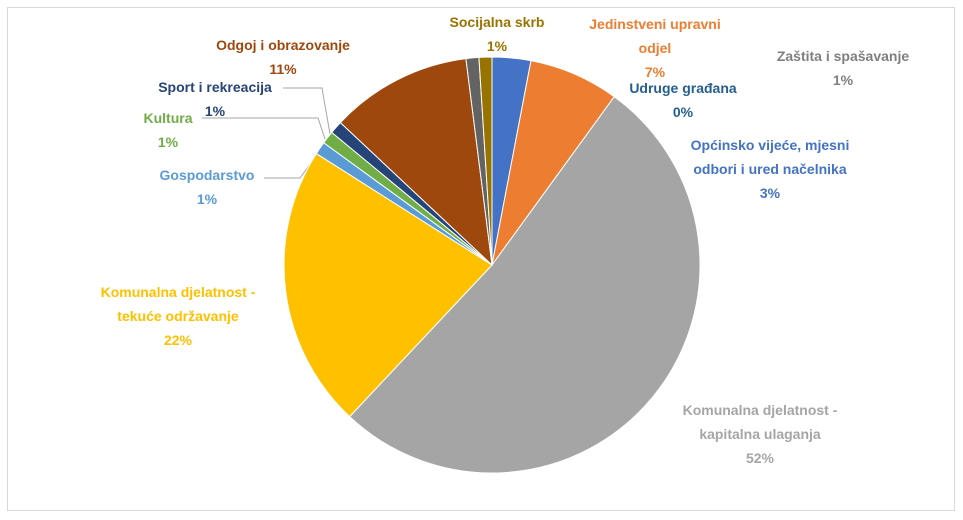 This screenshot has height=520, width=963. Describe the element at coordinates (683, 112) in the screenshot. I see `value-label: 0%` at that location.